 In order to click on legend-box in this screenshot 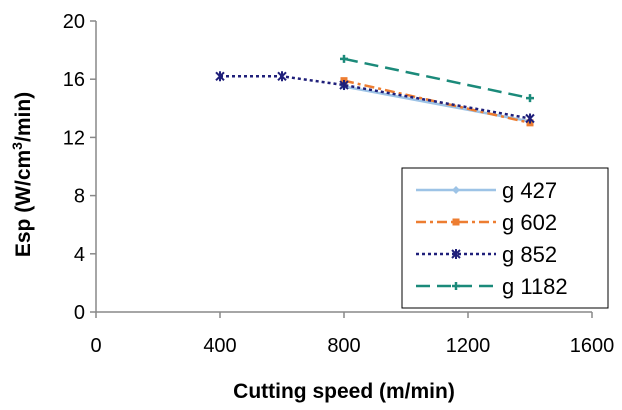, I will do `click(505, 238)`.